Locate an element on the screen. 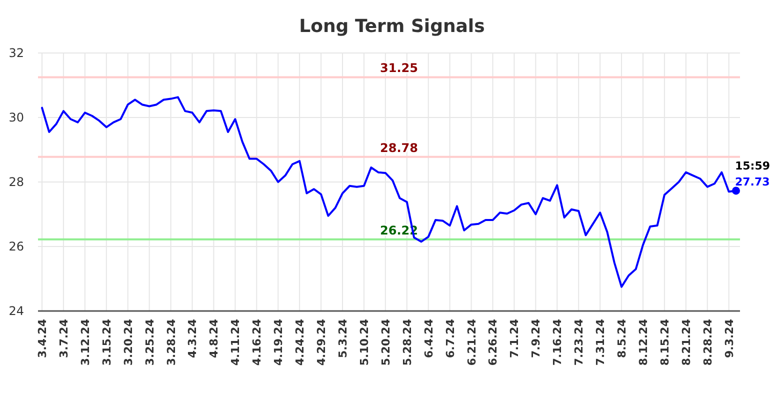 The height and width of the screenshot is (398, 784). x-tick-label: 4.3.24 is located at coordinates (193, 338).